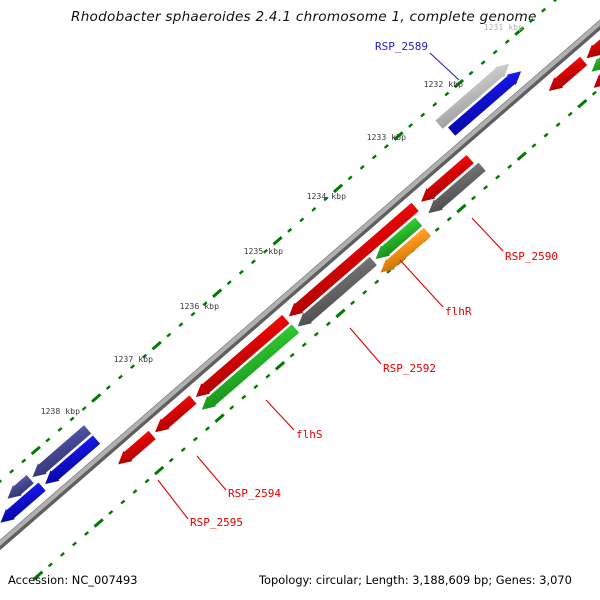  I want to click on gene-arrow-flhs, so click(250, 367).